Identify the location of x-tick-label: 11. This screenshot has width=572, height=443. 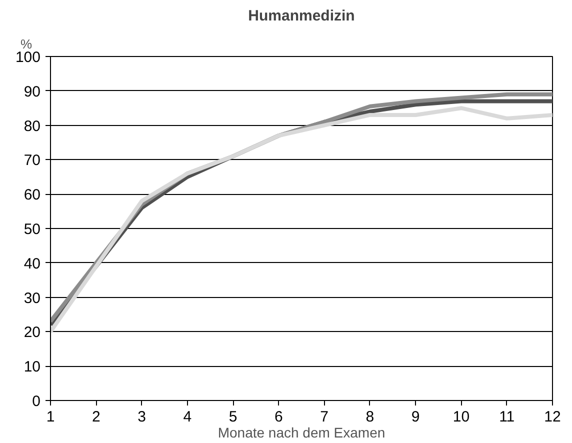
(507, 417).